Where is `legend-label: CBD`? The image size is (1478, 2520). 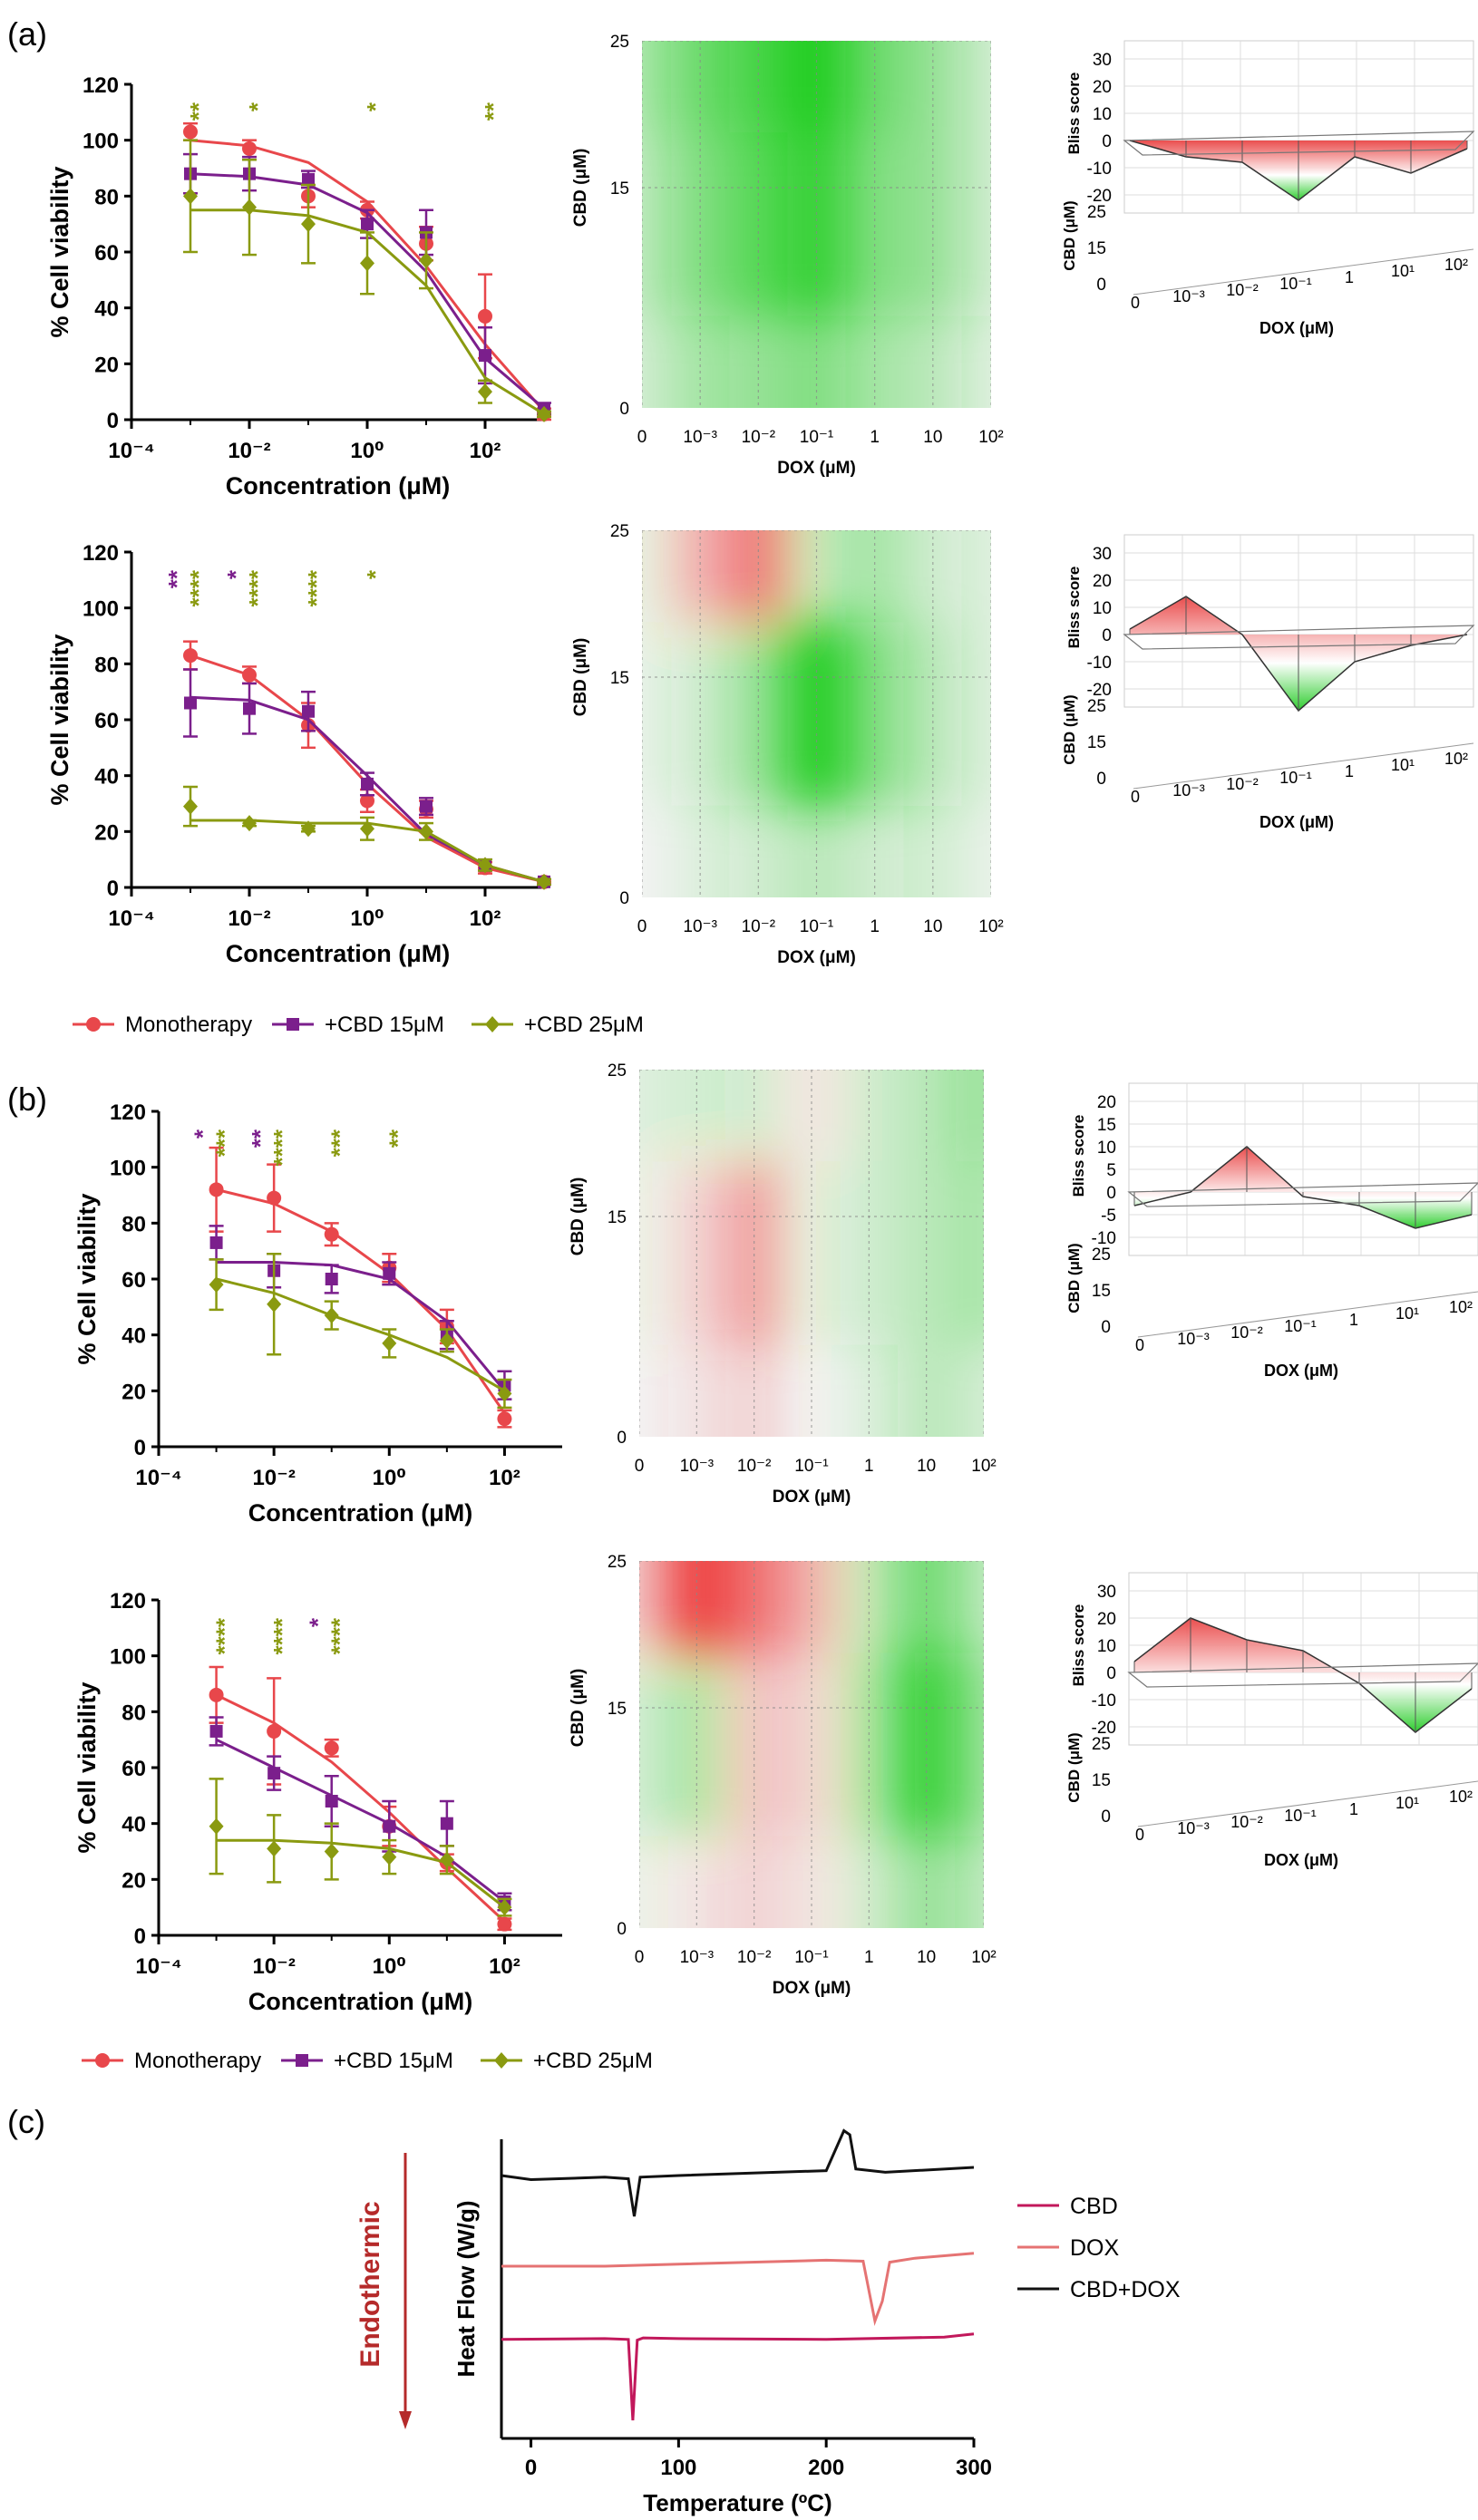 legend-label: CBD is located at coordinates (1094, 2206).